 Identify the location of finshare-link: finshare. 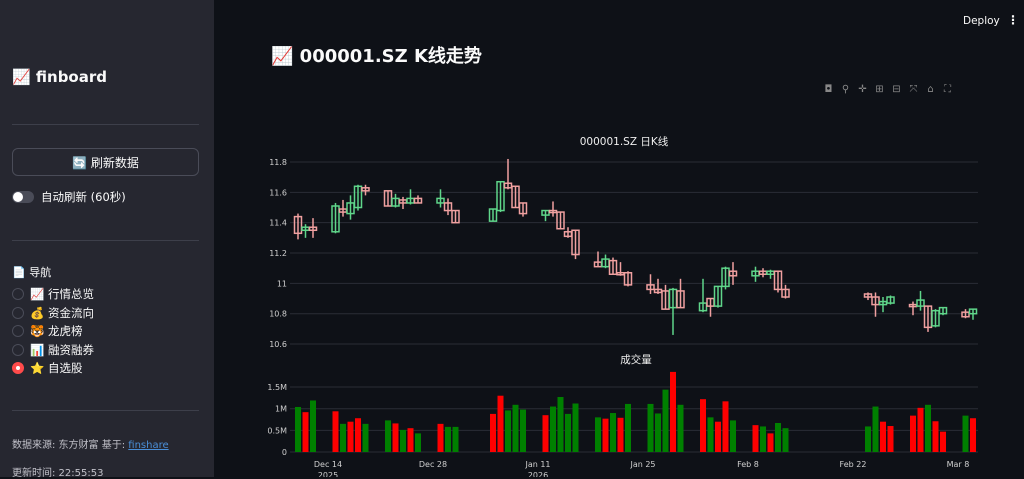
(148, 445).